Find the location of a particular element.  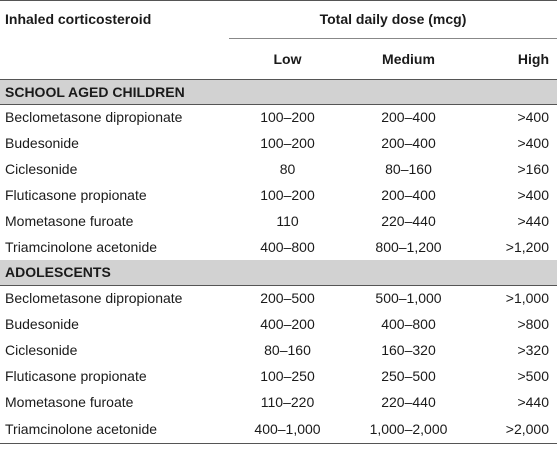

medium-dose-cell: 250–500 is located at coordinates (408, 376).